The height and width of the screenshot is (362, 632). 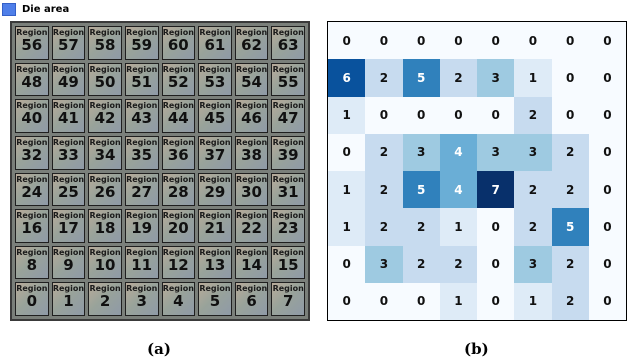 What do you see at coordinates (215, 189) in the screenshot?
I see `die-region: Region 29` at bounding box center [215, 189].